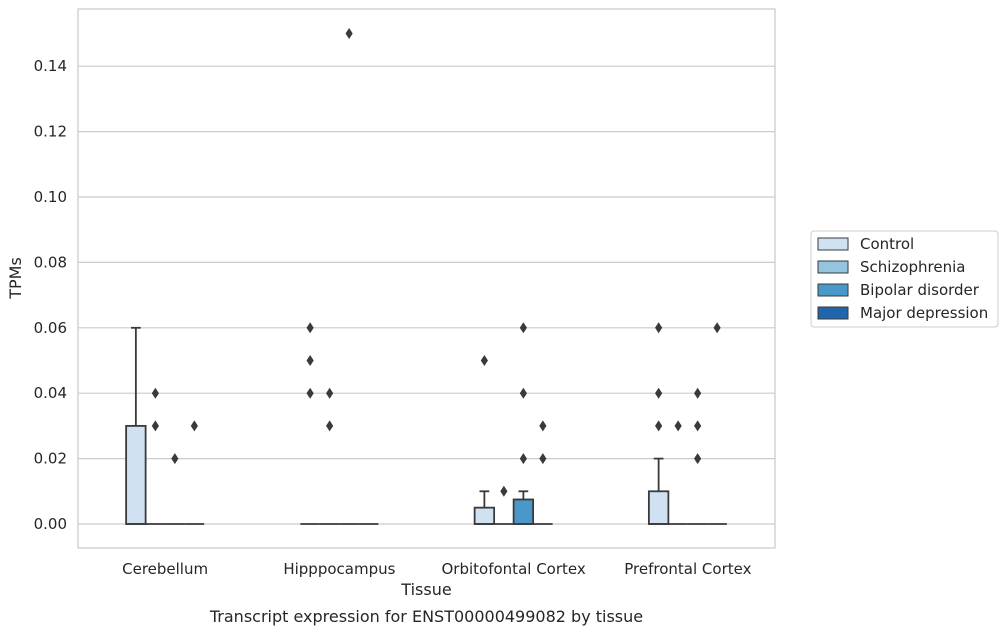  Describe the element at coordinates (887, 244) in the screenshot. I see `legend-label: Control` at that location.